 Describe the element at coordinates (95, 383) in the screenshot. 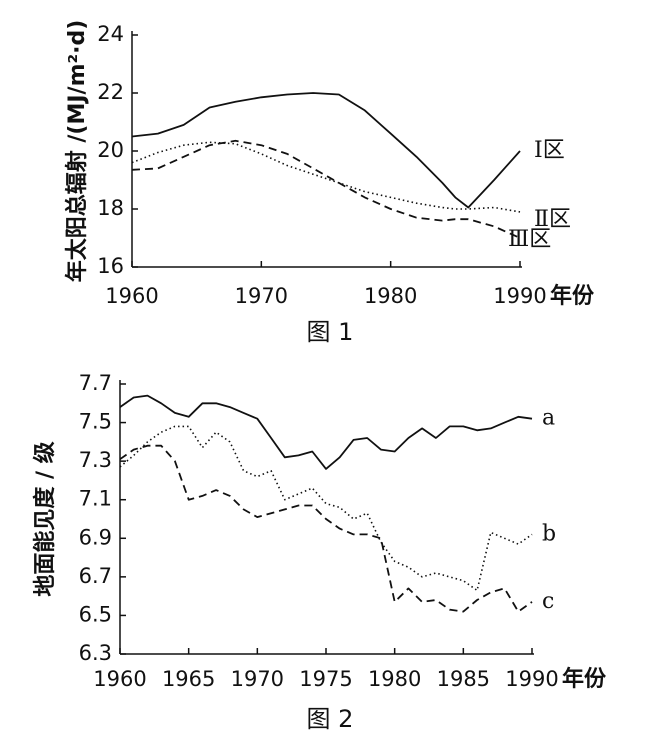

I see `y-tick-label: 7.7` at that location.